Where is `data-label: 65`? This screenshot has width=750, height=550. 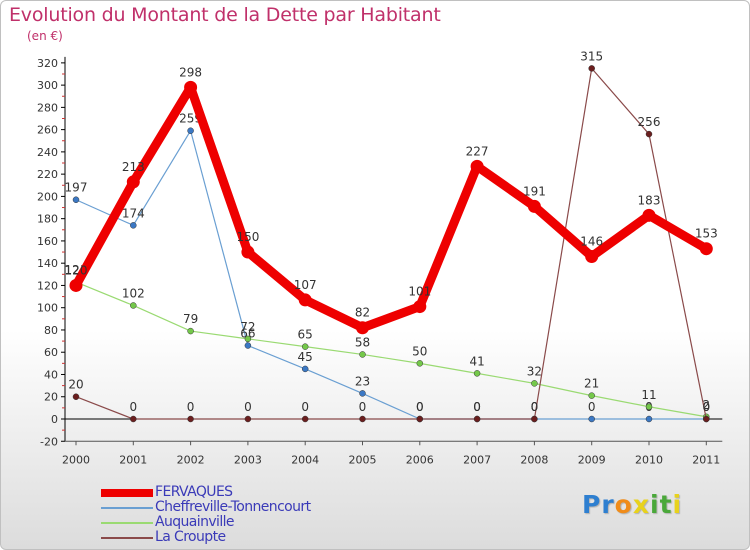
data-label: 65 is located at coordinates (305, 335).